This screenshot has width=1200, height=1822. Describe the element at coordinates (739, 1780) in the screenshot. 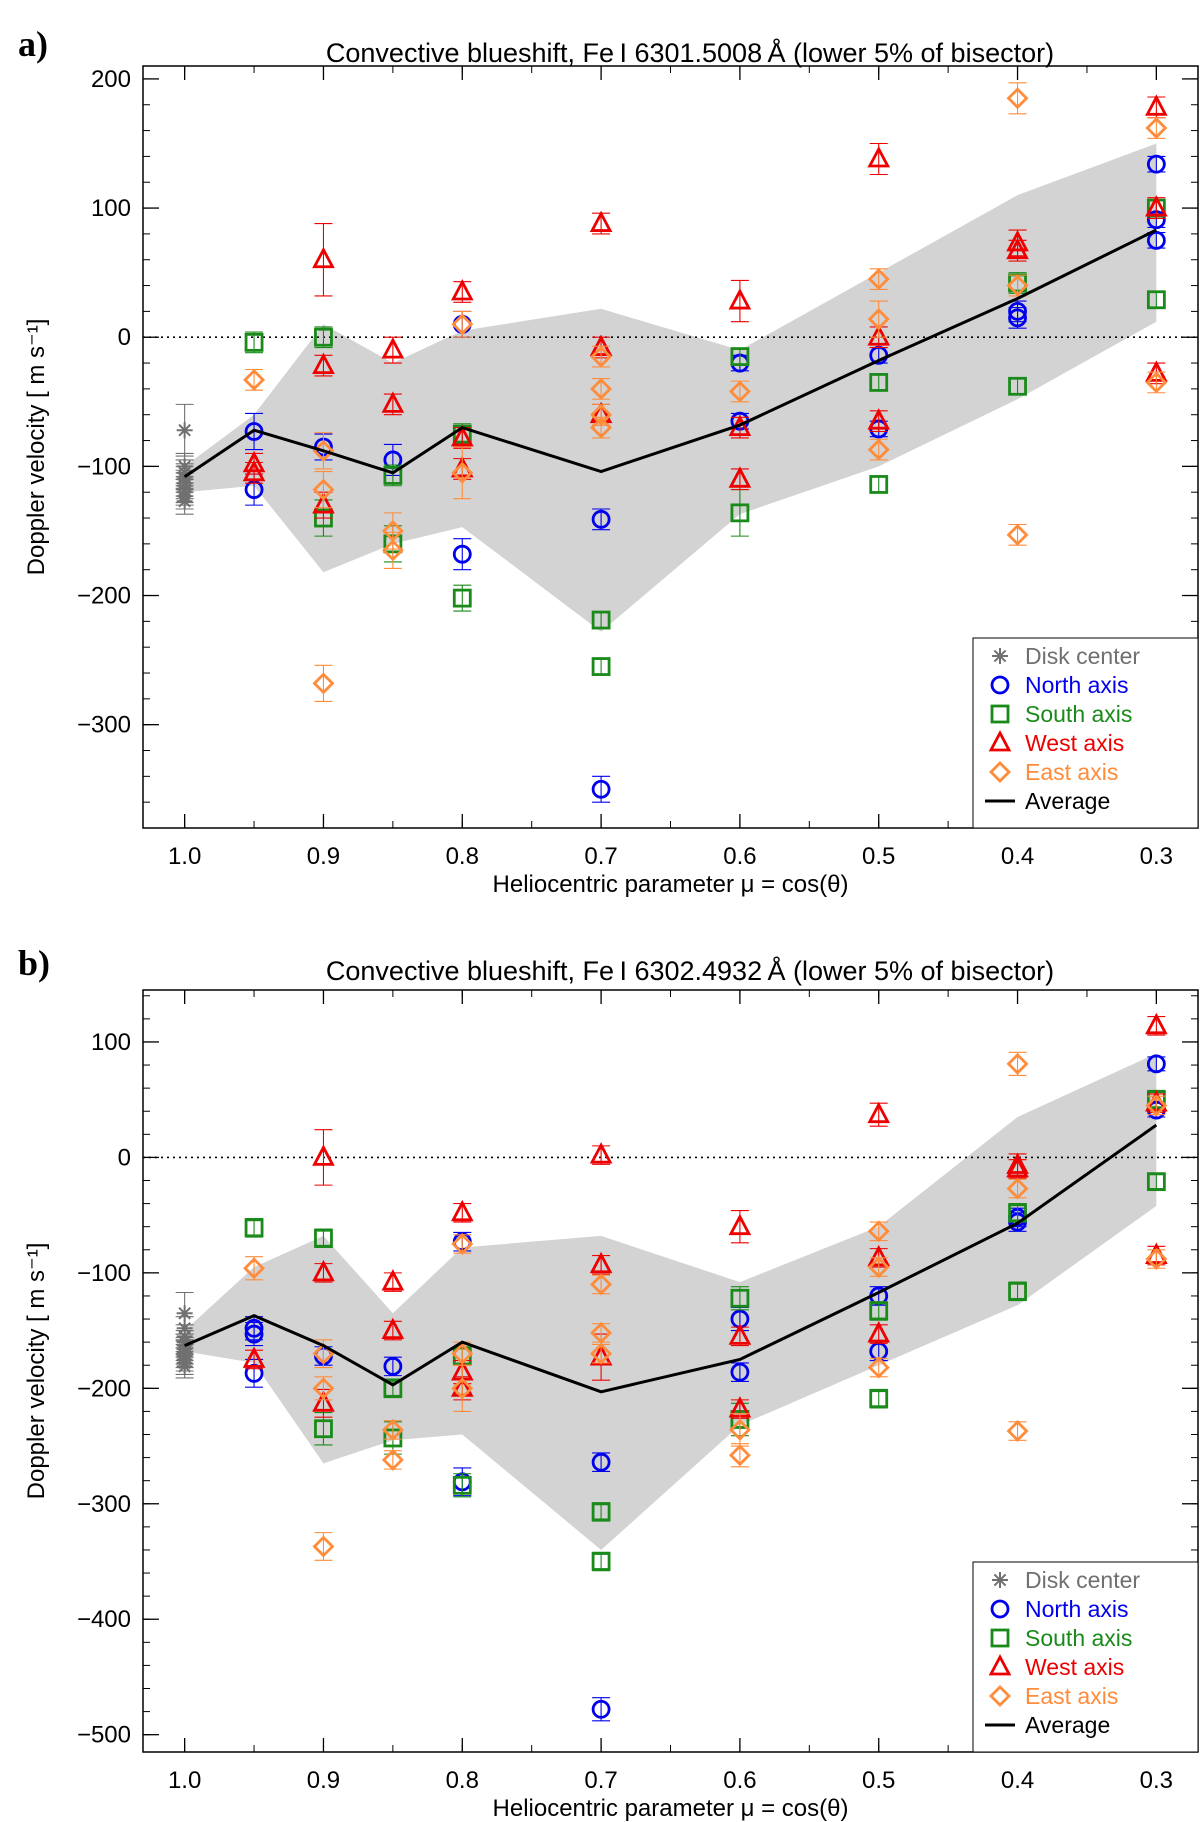

I see `x-tick-label: 0.6` at that location.